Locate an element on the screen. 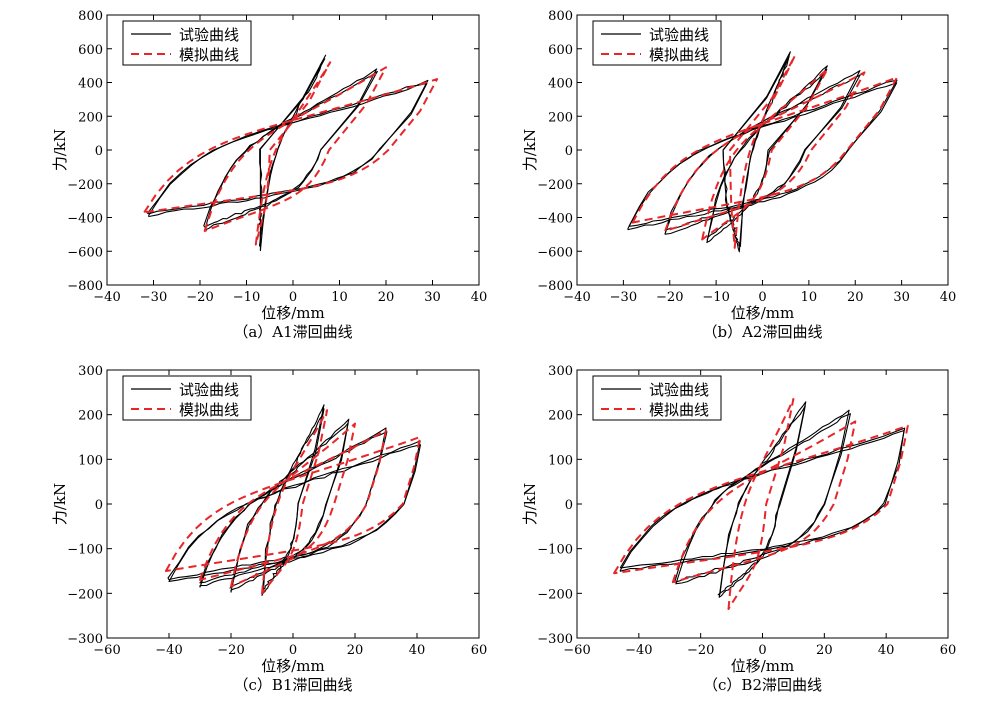 Image resolution: width=1002 pixels, height=715 pixels. y-tick-label: −600 is located at coordinates (555, 252).